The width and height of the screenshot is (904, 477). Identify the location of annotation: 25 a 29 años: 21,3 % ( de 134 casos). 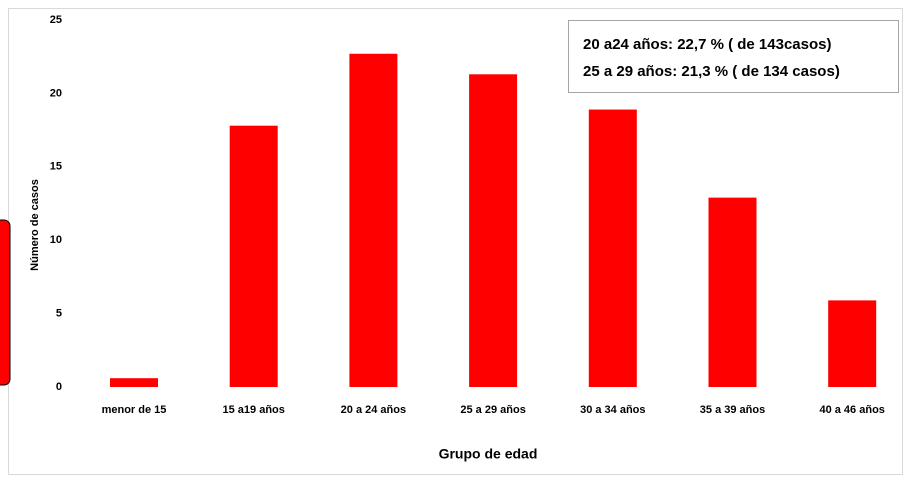
(711, 71).